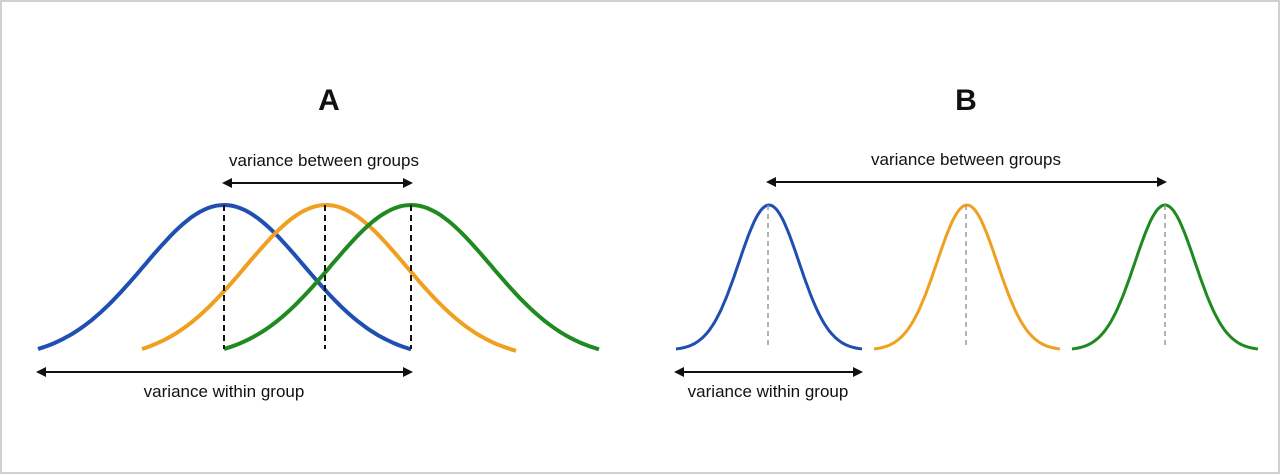 The width and height of the screenshot is (1280, 476). I want to click on panel-a-within-label: variance within group, so click(224, 391).